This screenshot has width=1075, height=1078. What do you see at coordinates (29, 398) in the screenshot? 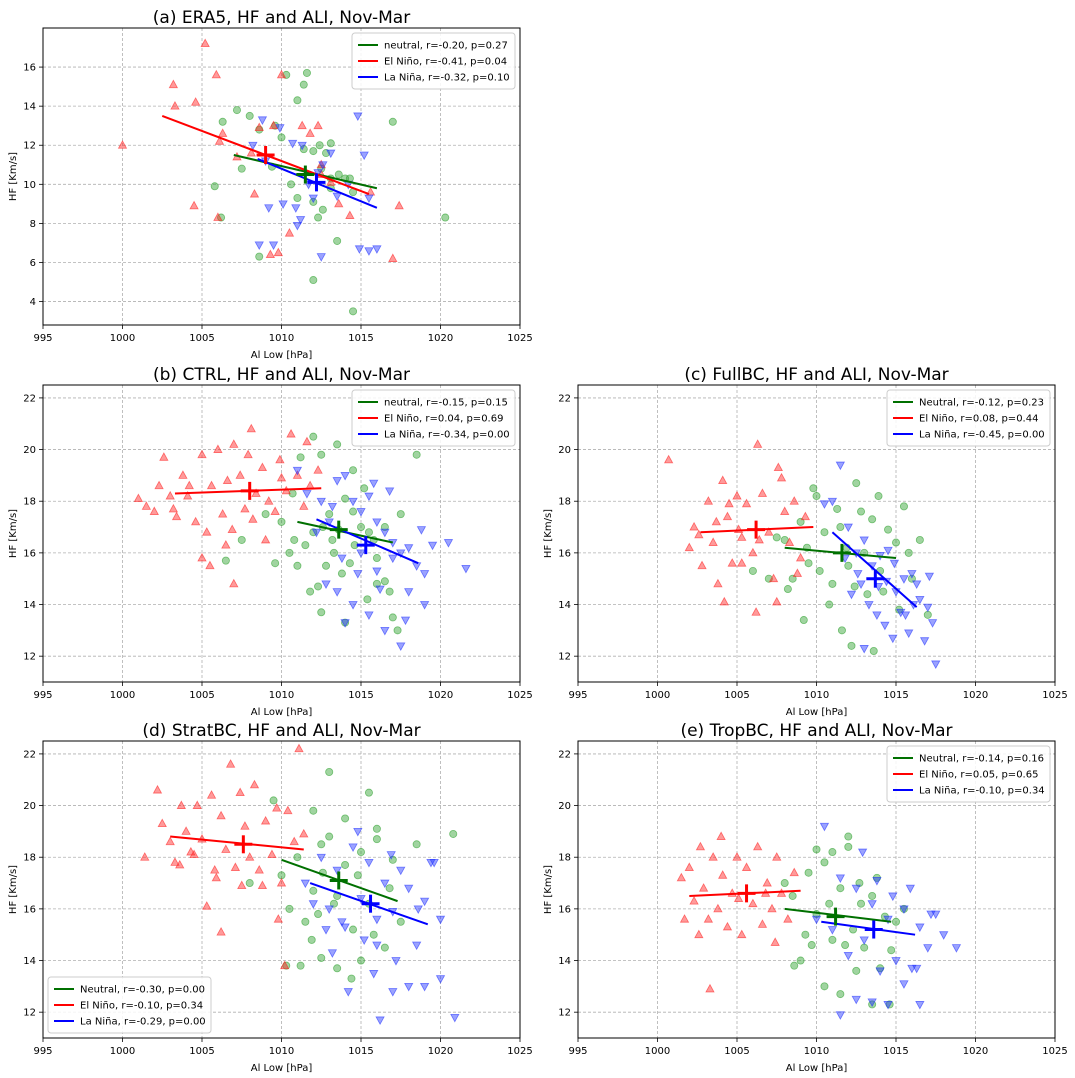
I see `y-tick-label: 22` at bounding box center [29, 398].